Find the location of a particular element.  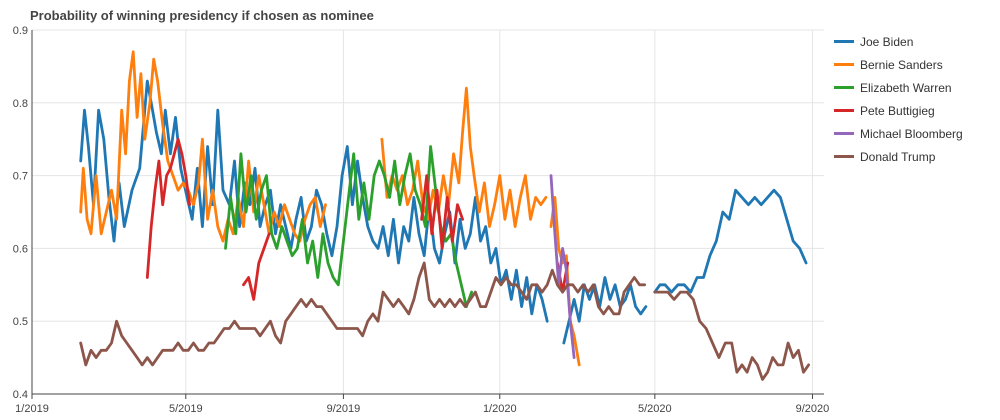

legend-label: Pete Buttigieg is located at coordinates (897, 110).